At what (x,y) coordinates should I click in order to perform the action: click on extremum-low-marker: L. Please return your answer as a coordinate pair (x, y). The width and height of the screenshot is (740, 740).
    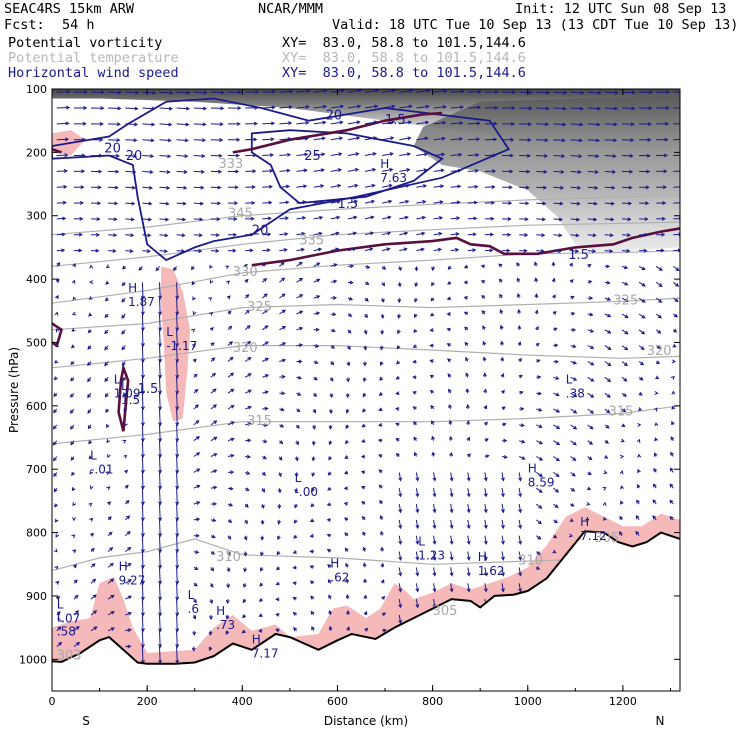
    Looking at the image, I should click on (298, 478).